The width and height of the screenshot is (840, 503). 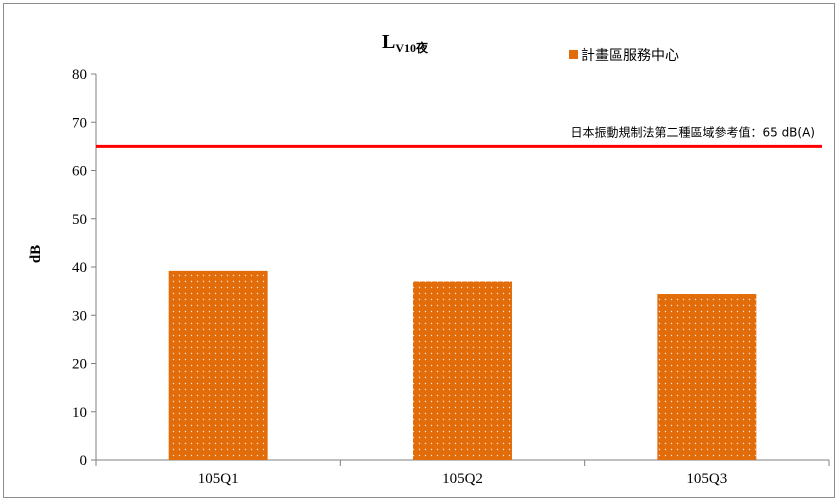 I want to click on legend-swatch, so click(x=573, y=54).